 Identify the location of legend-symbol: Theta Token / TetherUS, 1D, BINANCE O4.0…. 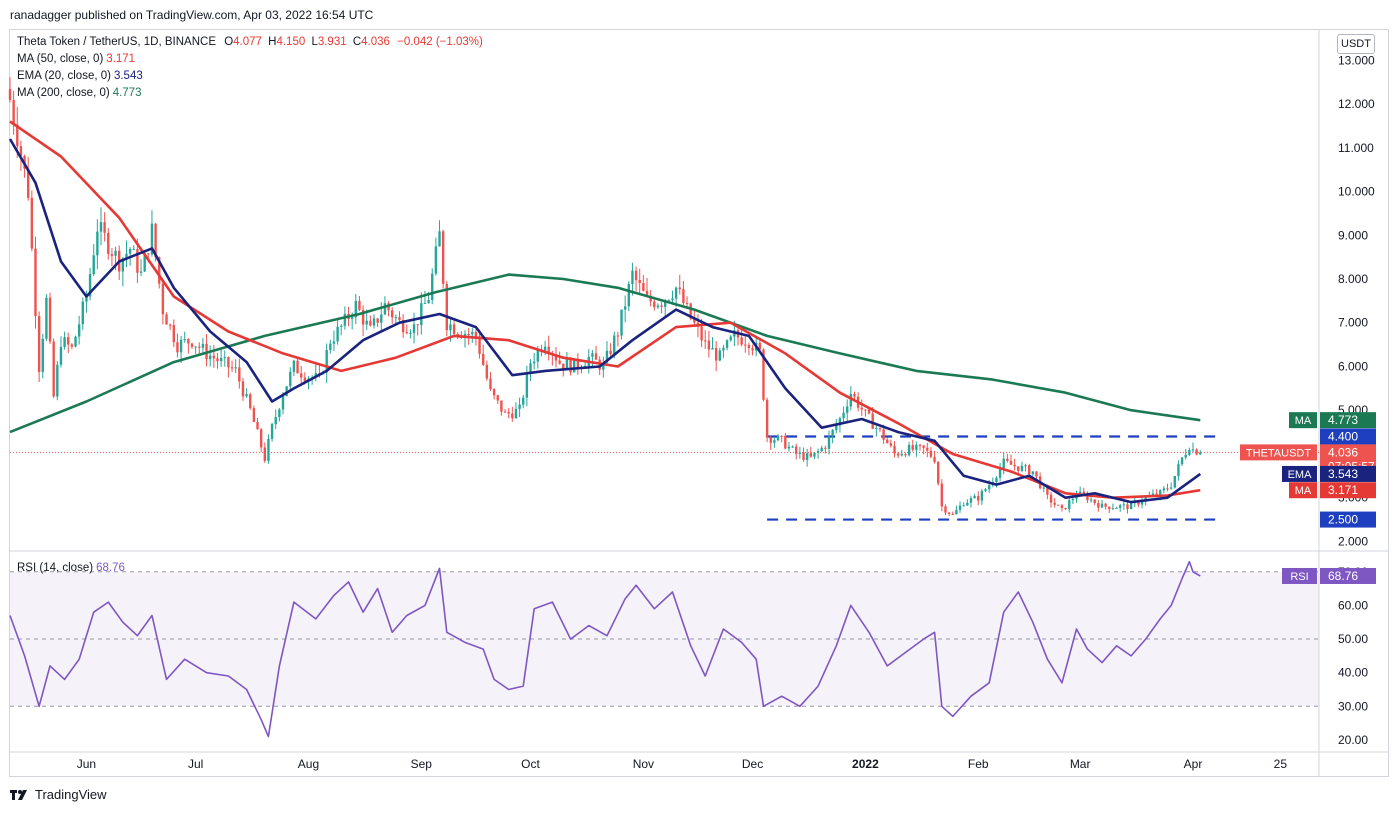
(250, 42).